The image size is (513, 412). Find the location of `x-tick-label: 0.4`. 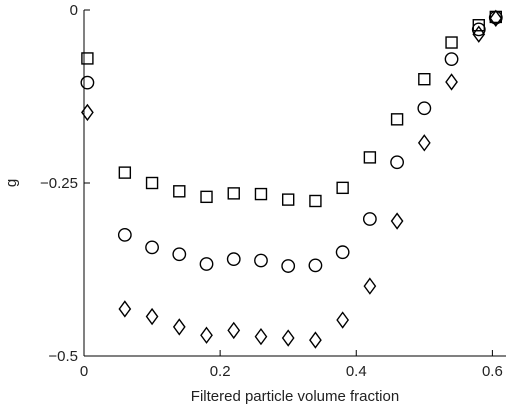

x-tick-label: 0.4 is located at coordinates (356, 371).